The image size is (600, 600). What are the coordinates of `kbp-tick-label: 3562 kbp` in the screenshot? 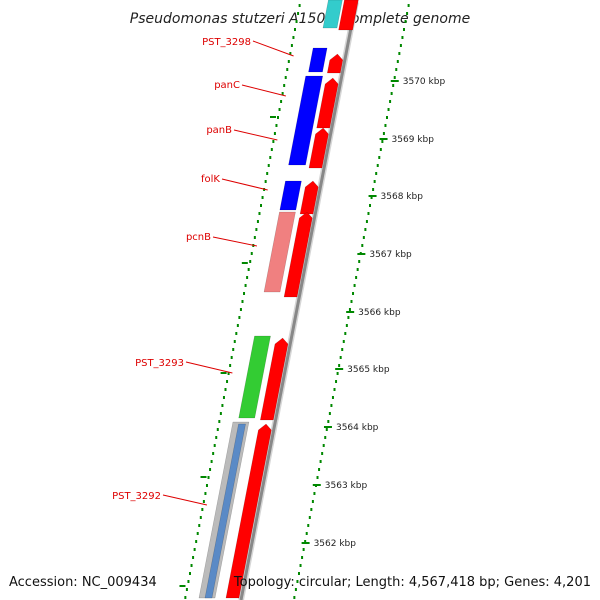 It's located at (335, 544).